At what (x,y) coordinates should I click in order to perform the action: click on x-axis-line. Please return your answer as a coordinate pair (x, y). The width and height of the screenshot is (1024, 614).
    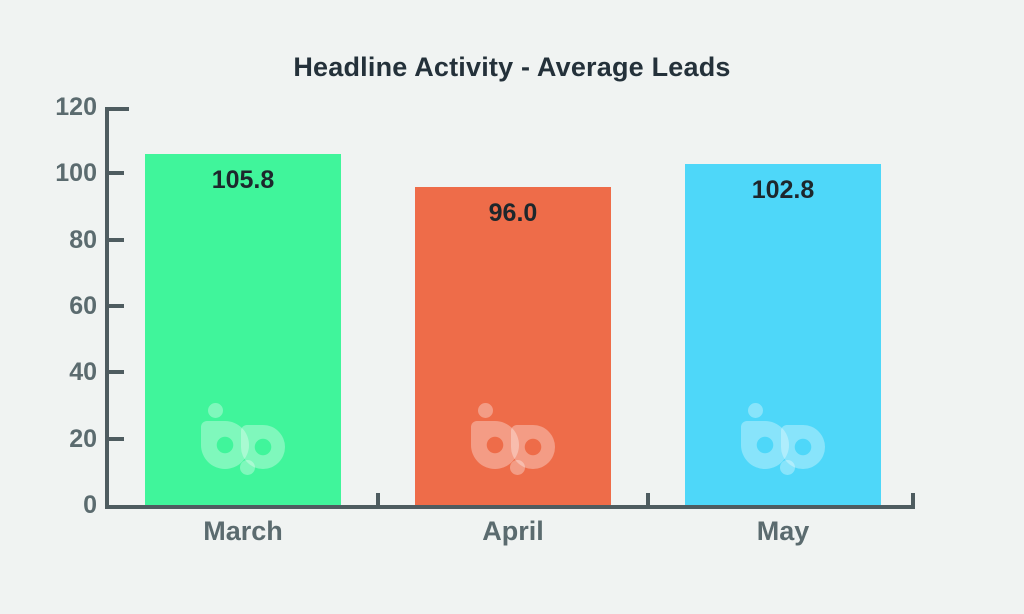
    Looking at the image, I should click on (510, 507).